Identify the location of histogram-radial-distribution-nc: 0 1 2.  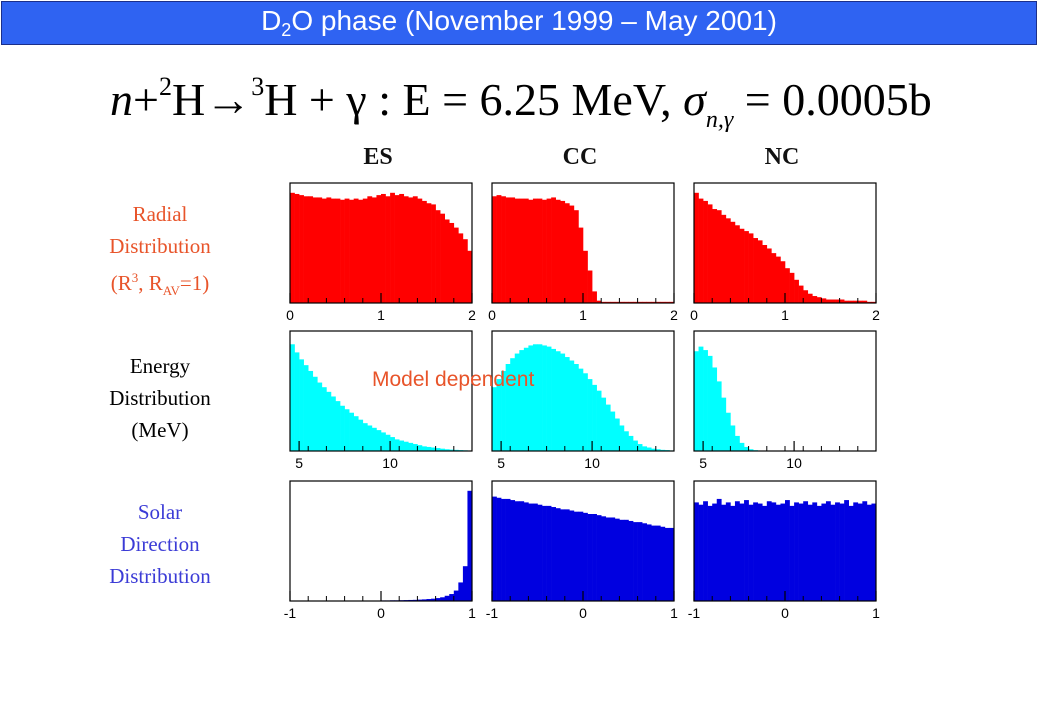
(785, 252).